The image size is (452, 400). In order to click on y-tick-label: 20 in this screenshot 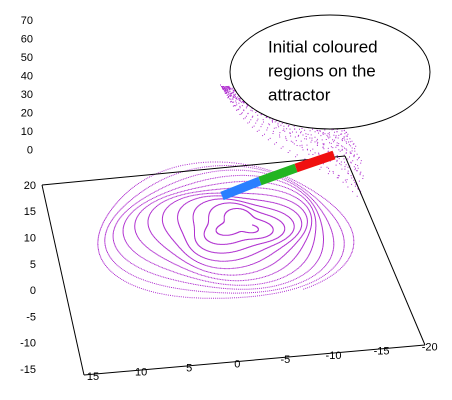, I will do `click(30, 186)`.